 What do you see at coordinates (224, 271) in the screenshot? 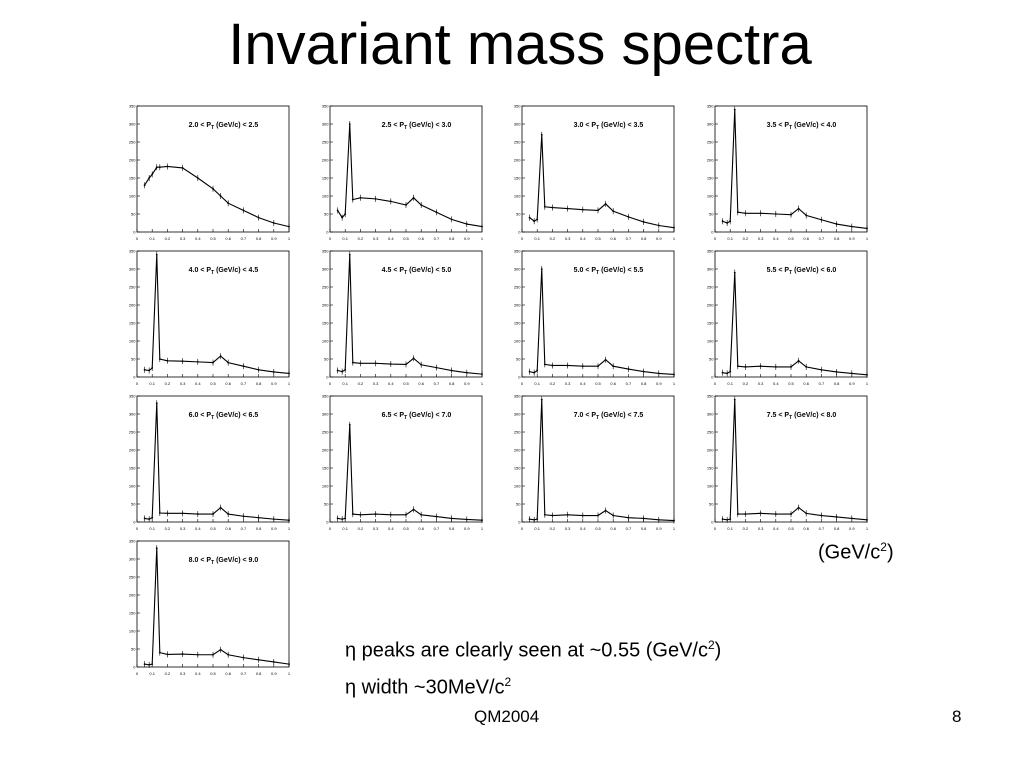
I see `pt-range-label: 4.0 < PT (GeV/c) < 4.5` at bounding box center [224, 271].